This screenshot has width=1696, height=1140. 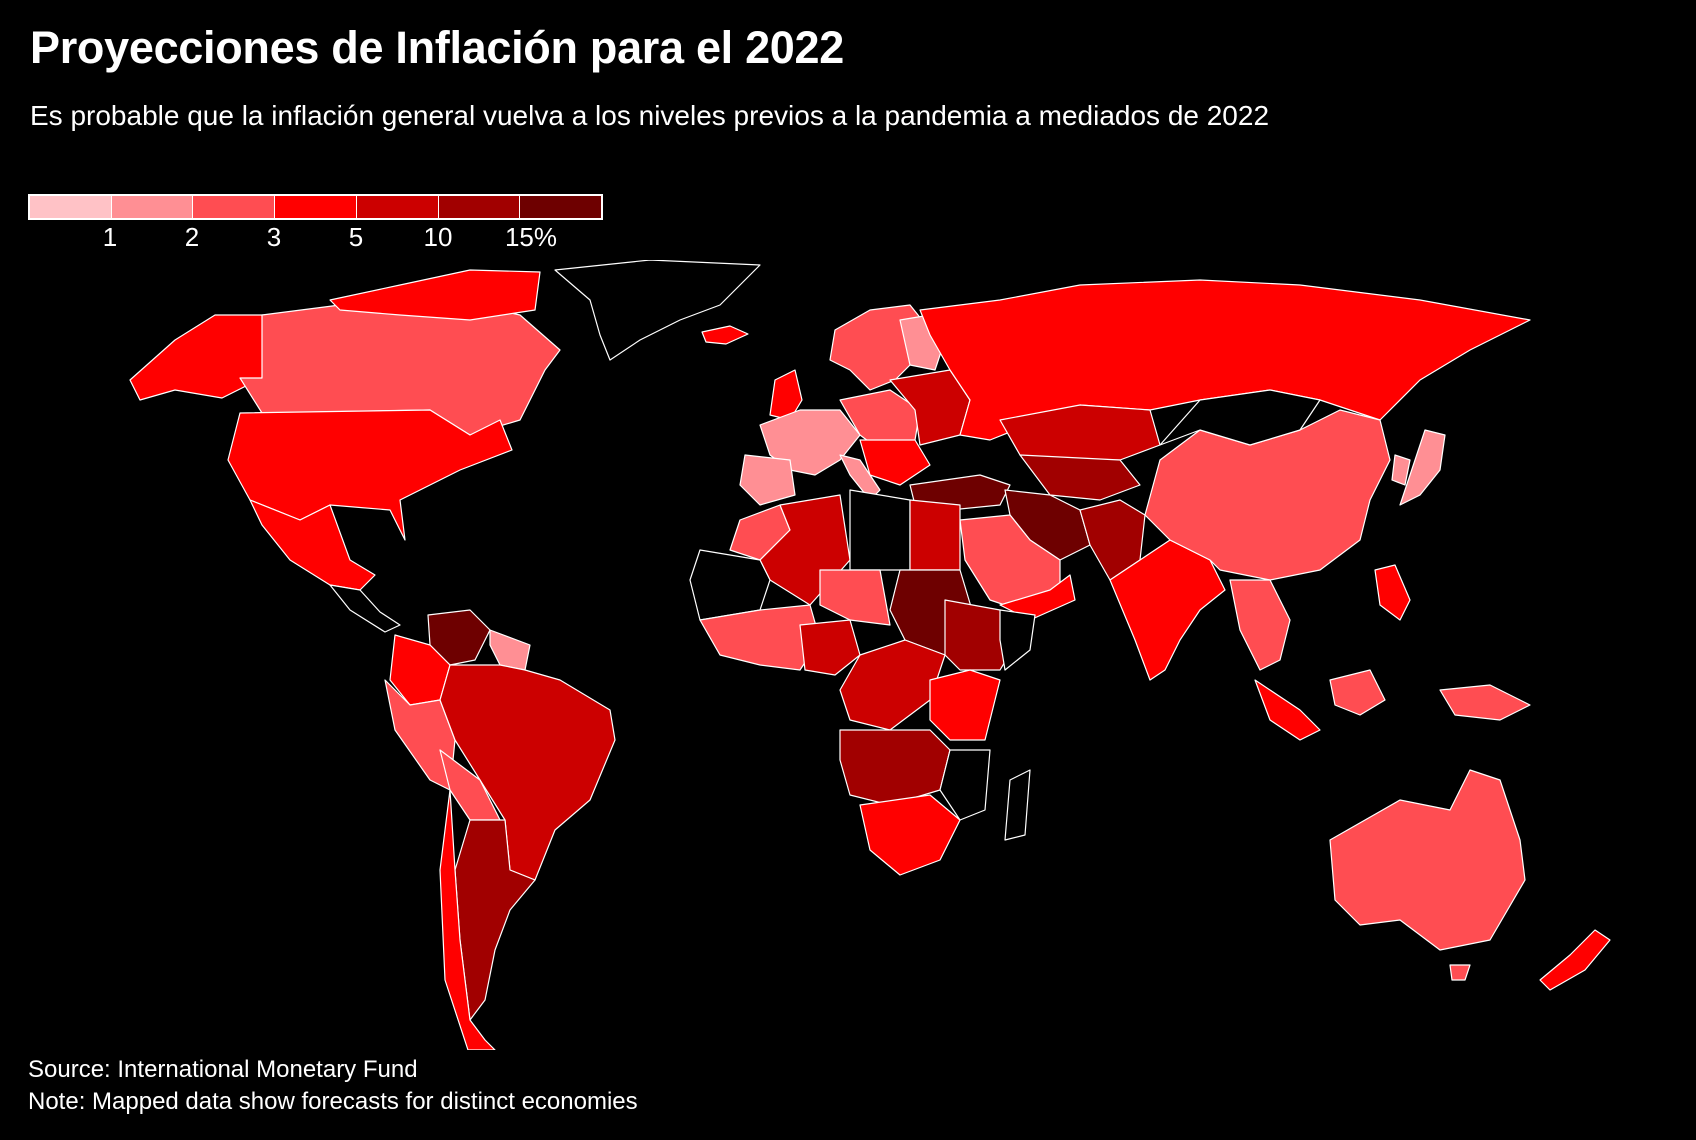 What do you see at coordinates (315, 223) in the screenshot?
I see `color-legend: 1 2 3 5 10 15%` at bounding box center [315, 223].